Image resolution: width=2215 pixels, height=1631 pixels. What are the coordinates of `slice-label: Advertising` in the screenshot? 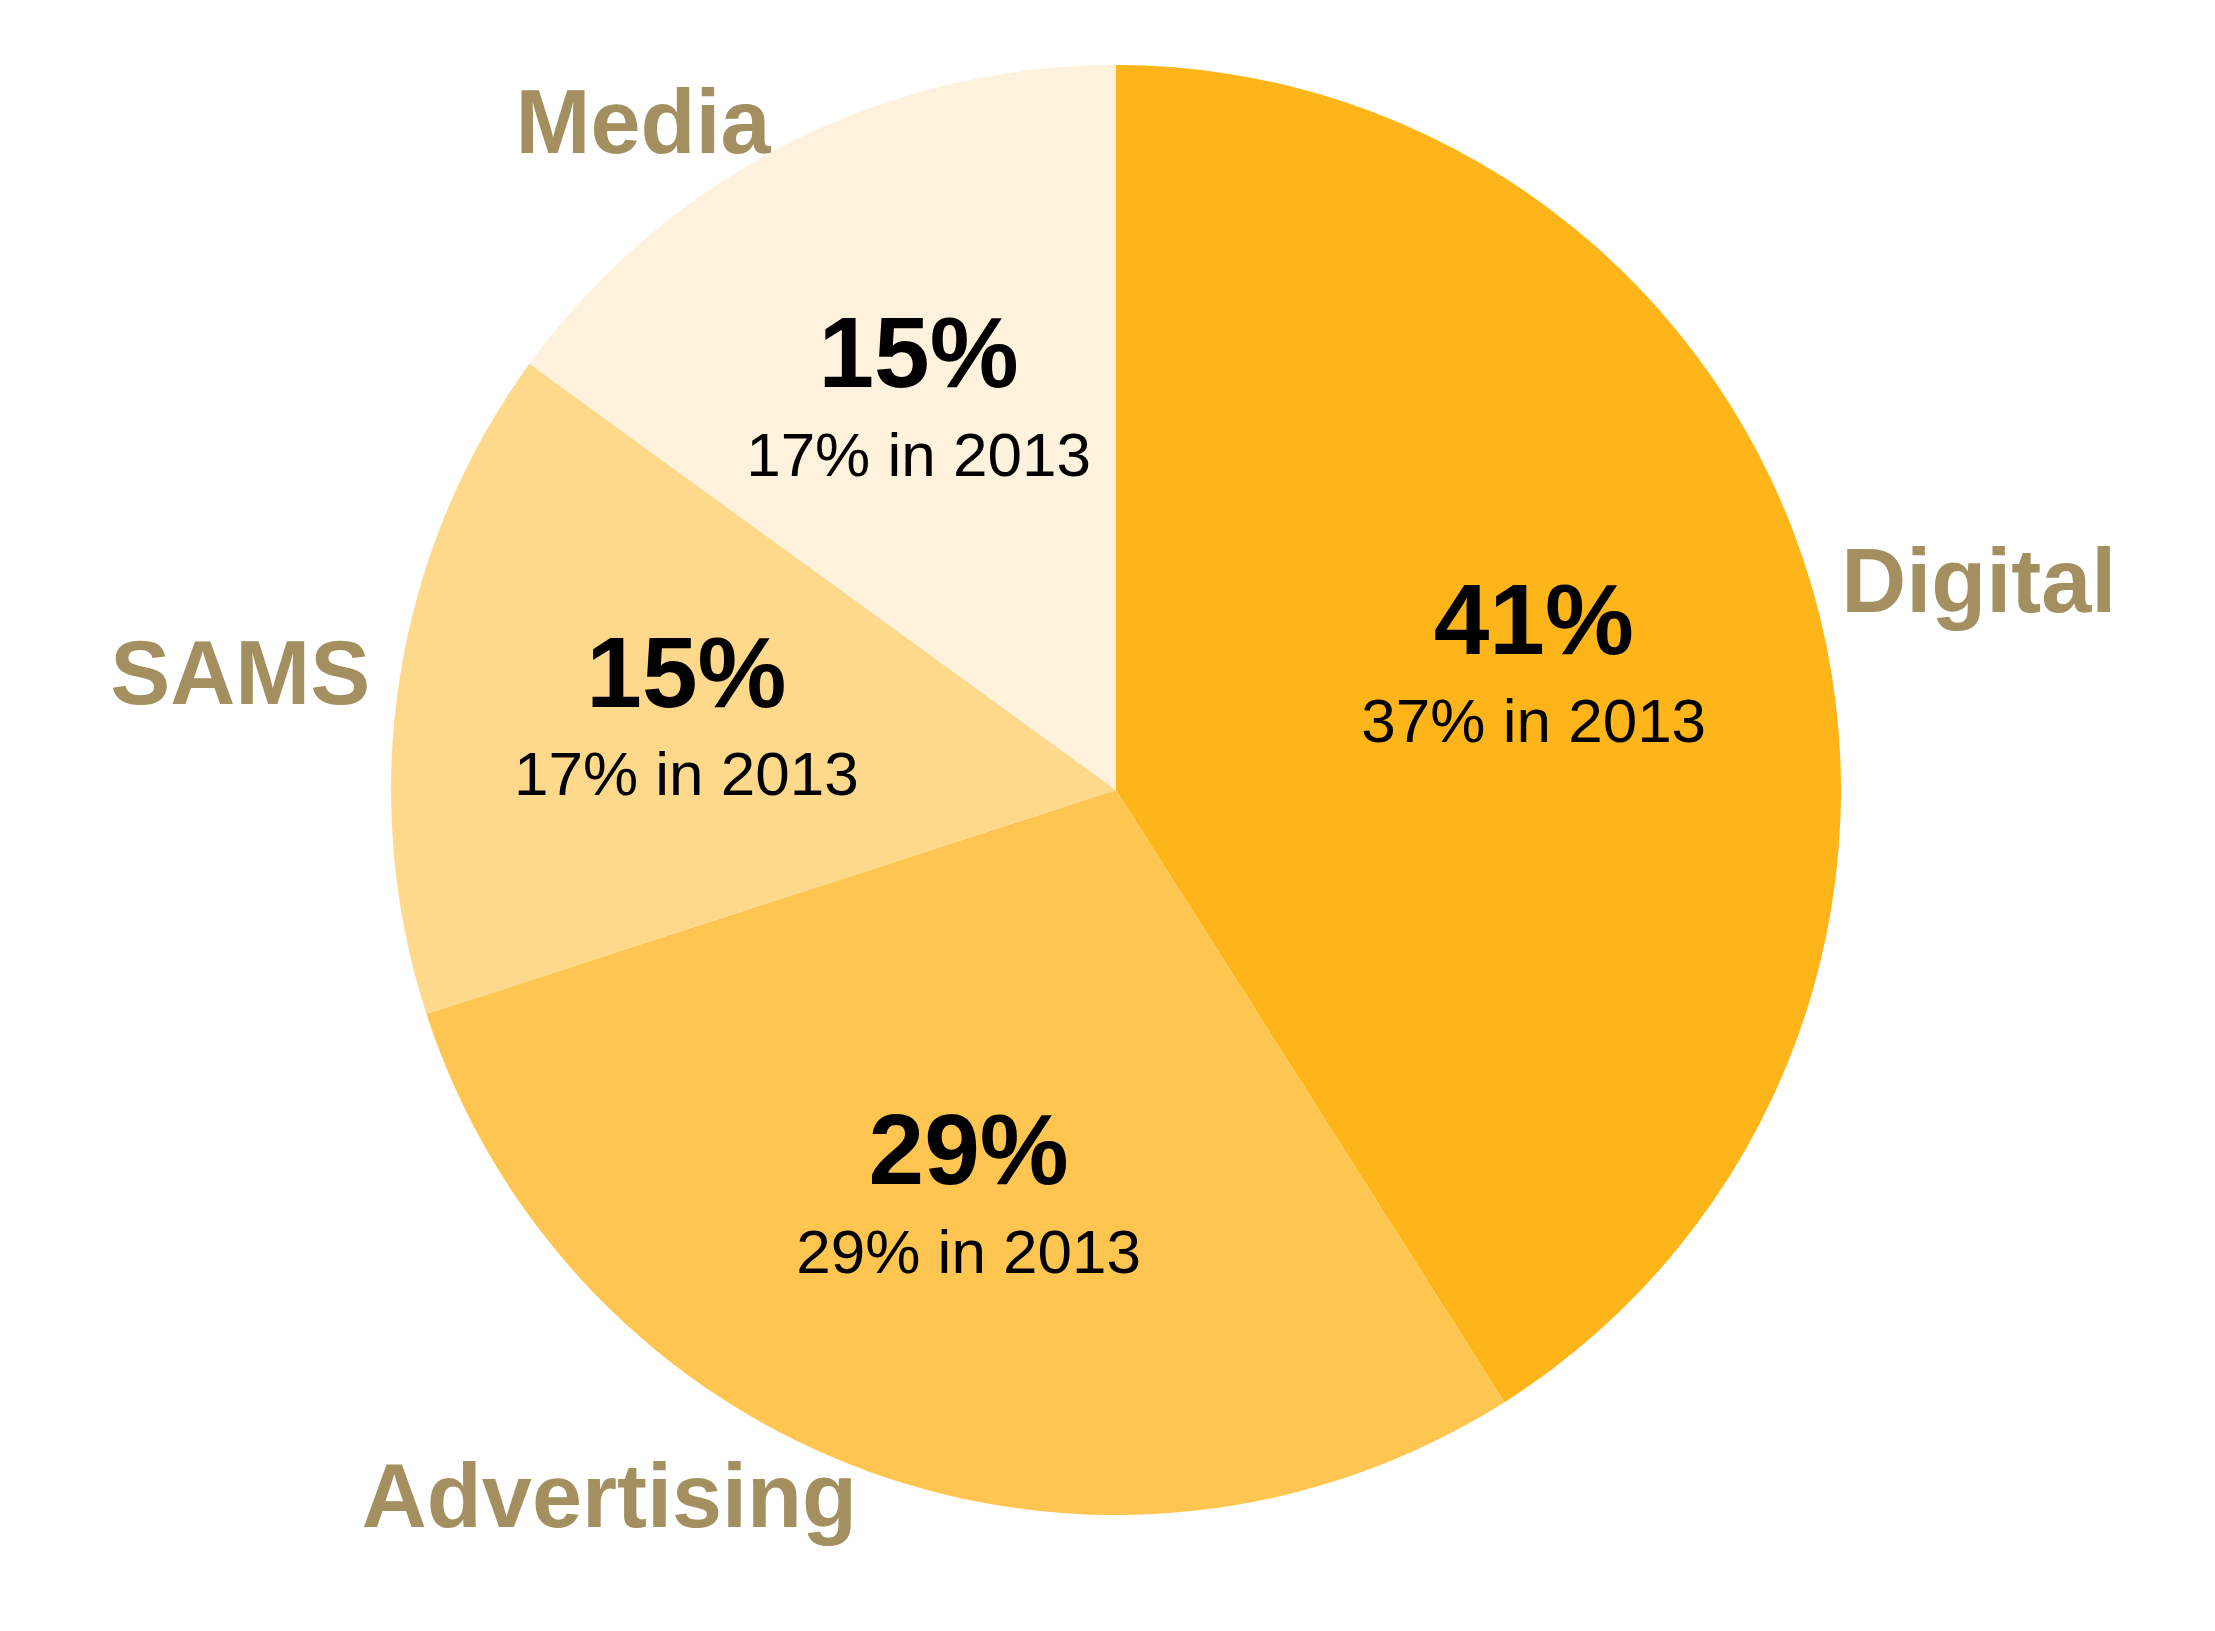 It's located at (609, 1495).